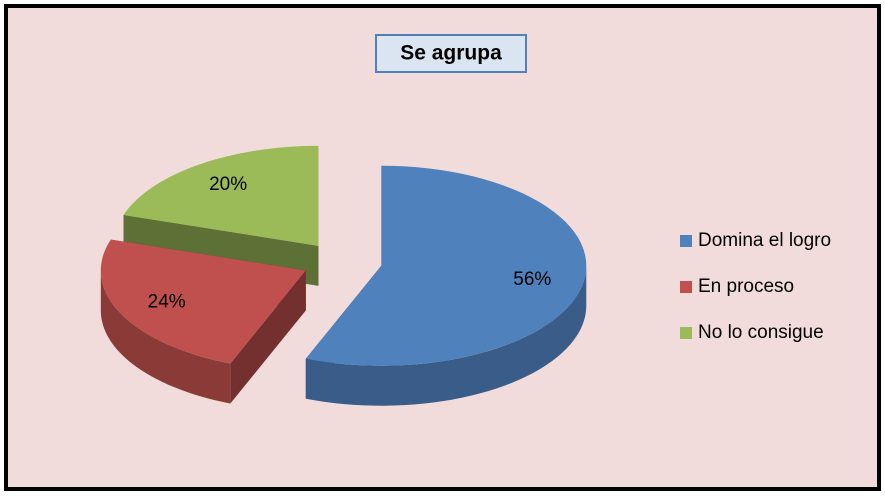 The width and height of the screenshot is (885, 500). I want to click on data-label: 20%, so click(228, 184).